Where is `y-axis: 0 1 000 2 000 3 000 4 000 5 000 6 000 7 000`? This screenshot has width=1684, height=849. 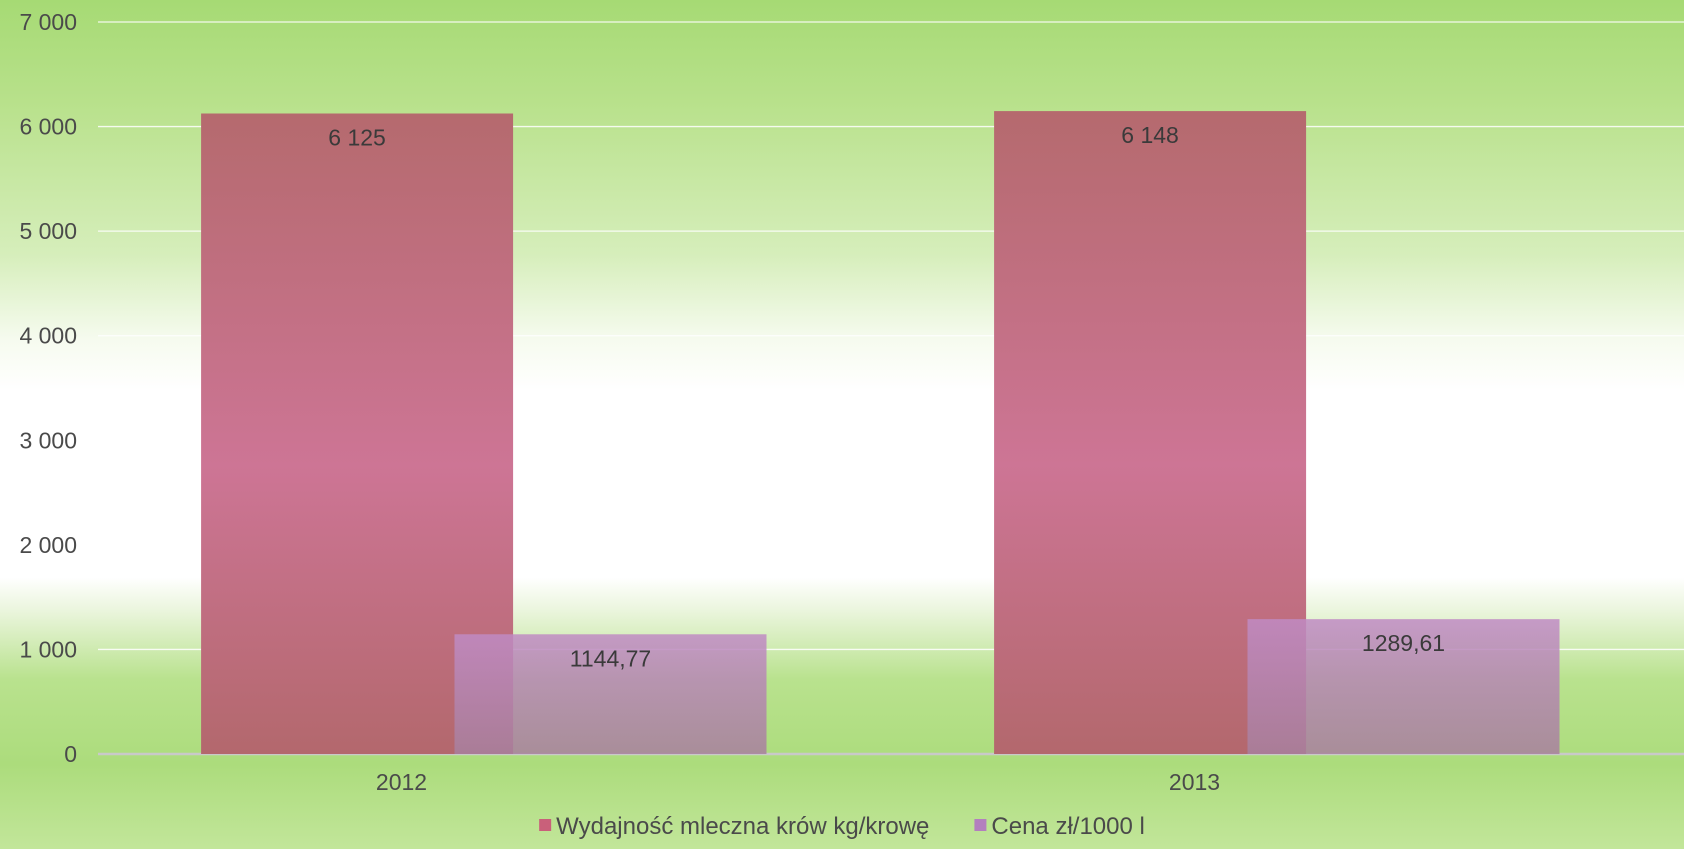 y-axis: 0 1 000 2 000 3 000 4 000 5 000 6 000 7 000 is located at coordinates (48, 388).